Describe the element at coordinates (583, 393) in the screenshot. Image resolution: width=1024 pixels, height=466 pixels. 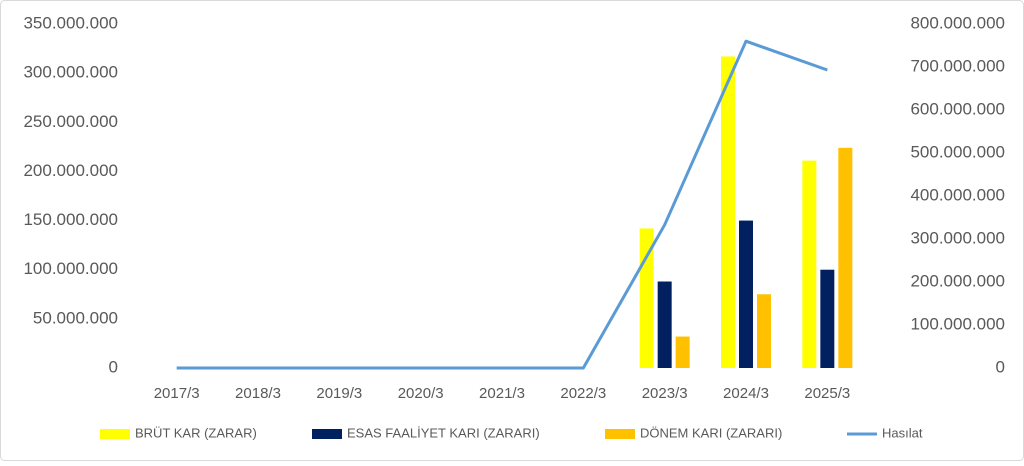
I see `x-tick-label: 2022/3` at that location.